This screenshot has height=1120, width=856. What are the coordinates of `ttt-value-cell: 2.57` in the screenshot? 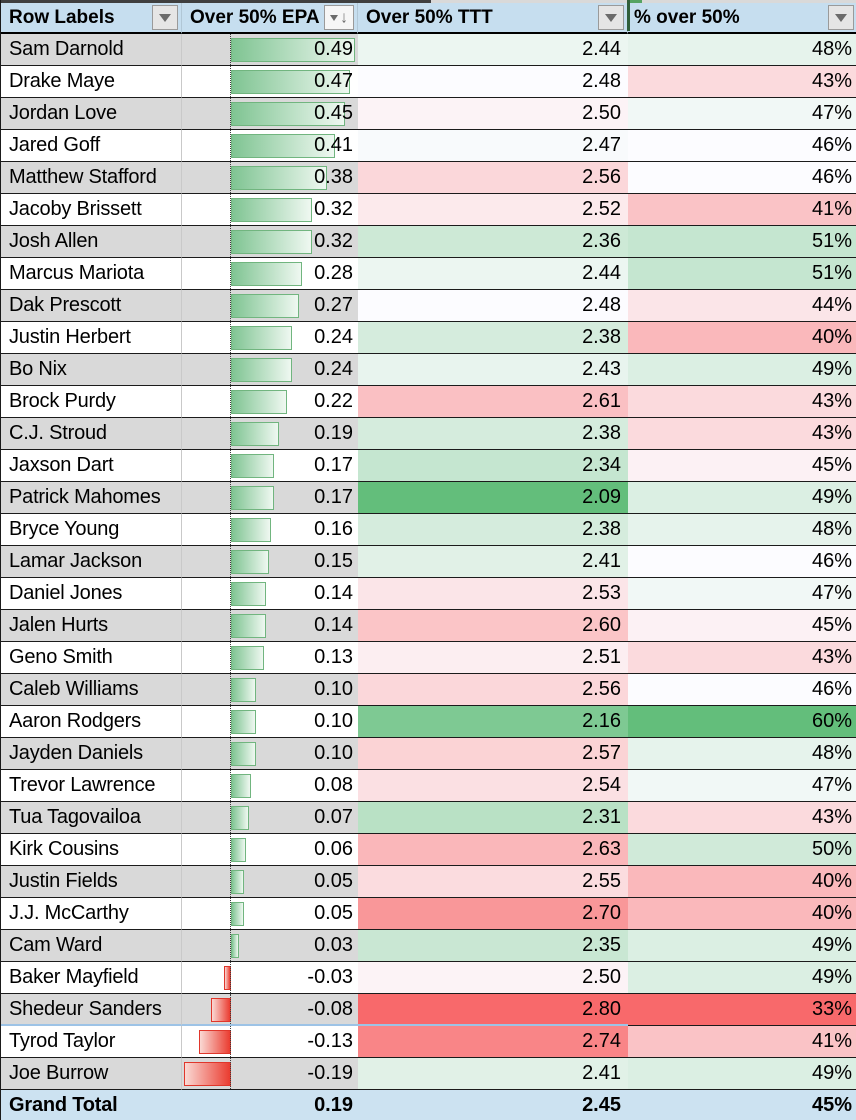 It's located at (493, 754).